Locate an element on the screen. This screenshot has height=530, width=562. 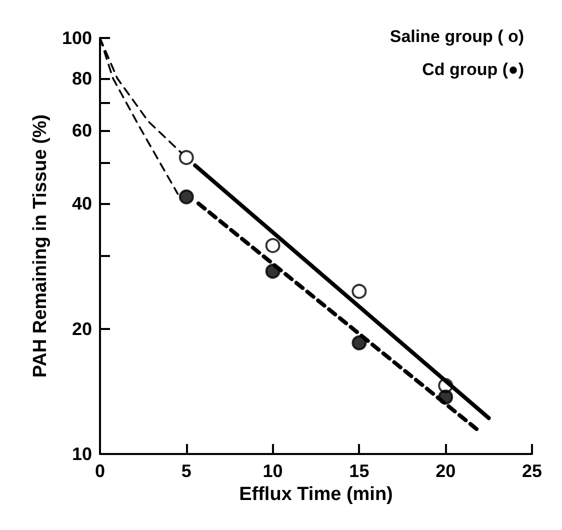
y-tick-label: 80 is located at coordinates (82, 78).